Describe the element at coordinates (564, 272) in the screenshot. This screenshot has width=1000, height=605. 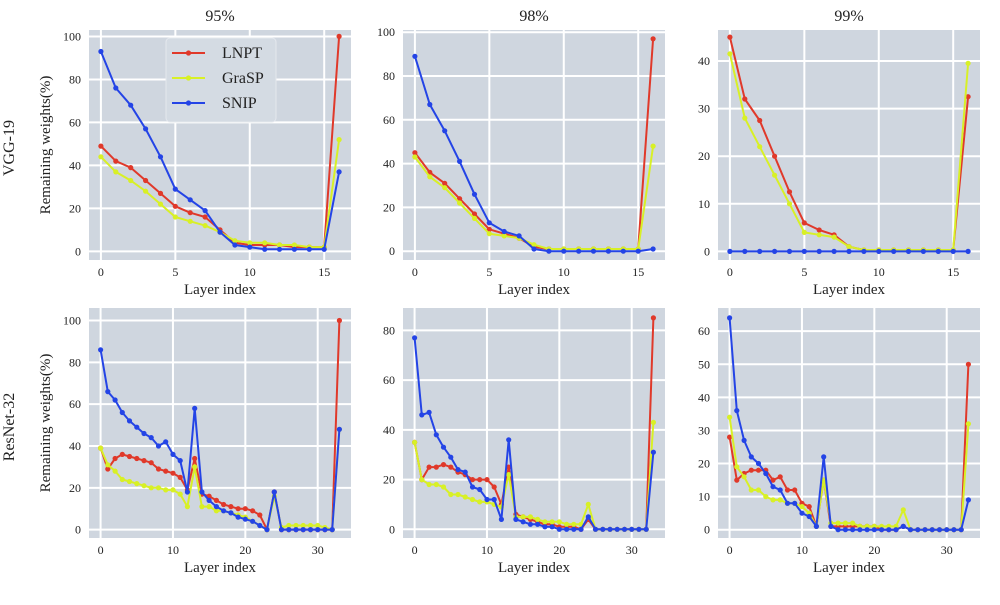
I see `x-tick-label: 10` at that location.